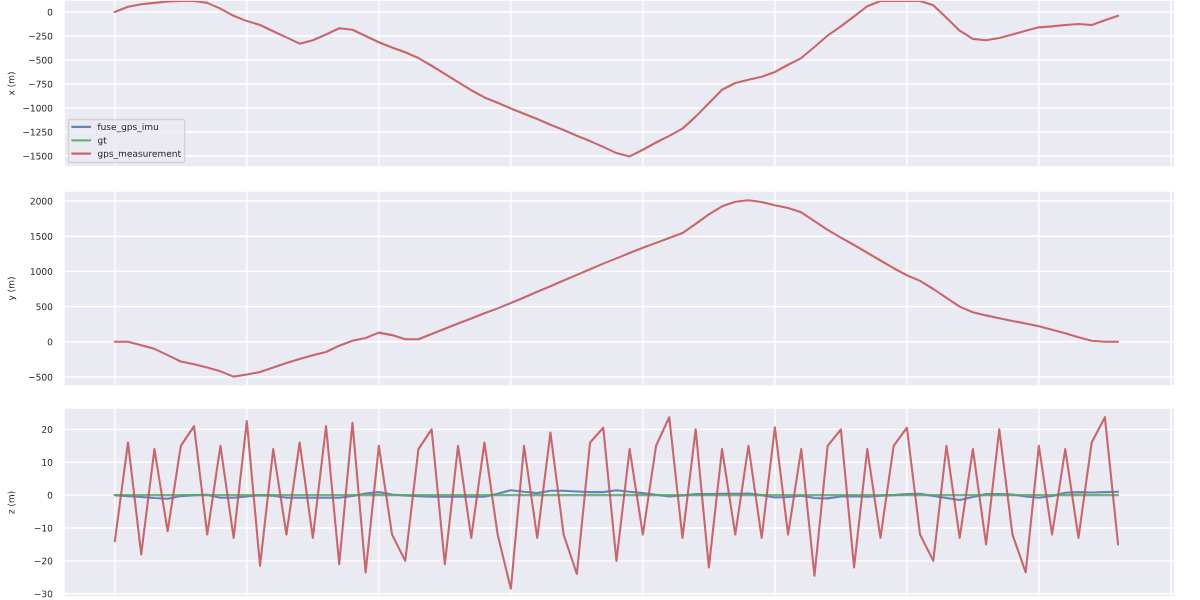  Describe the element at coordinates (11, 502) in the screenshot. I see `y-axis-title: z (m)` at that location.